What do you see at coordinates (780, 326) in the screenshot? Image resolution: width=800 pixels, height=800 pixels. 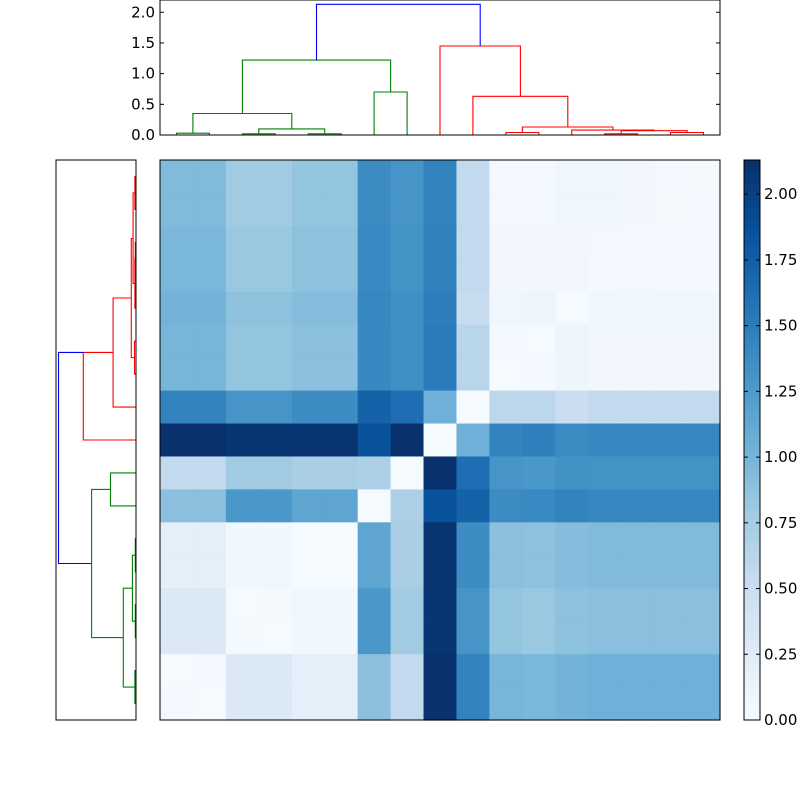 I see `colorbar-tick-label: 1.50` at bounding box center [780, 326].